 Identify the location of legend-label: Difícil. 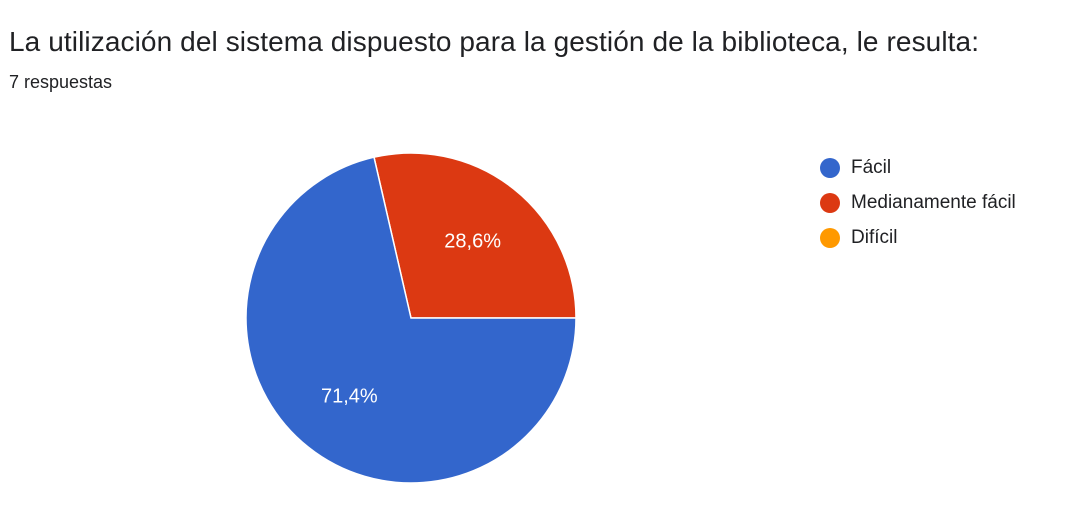
(874, 237).